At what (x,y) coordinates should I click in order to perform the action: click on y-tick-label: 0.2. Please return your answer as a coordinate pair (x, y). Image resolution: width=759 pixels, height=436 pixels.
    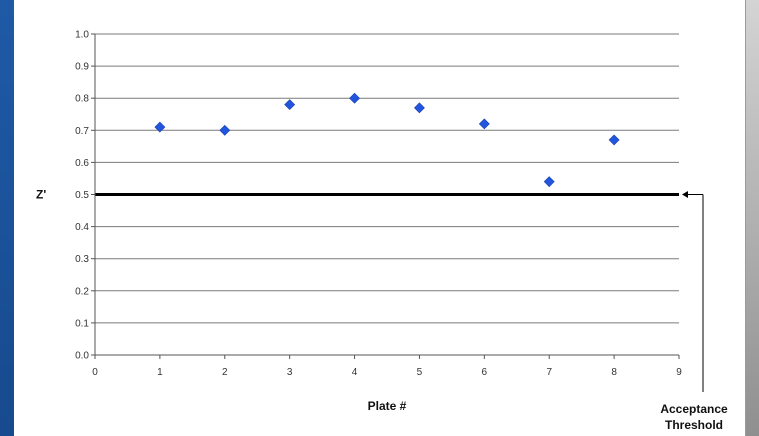
    Looking at the image, I should click on (82, 291).